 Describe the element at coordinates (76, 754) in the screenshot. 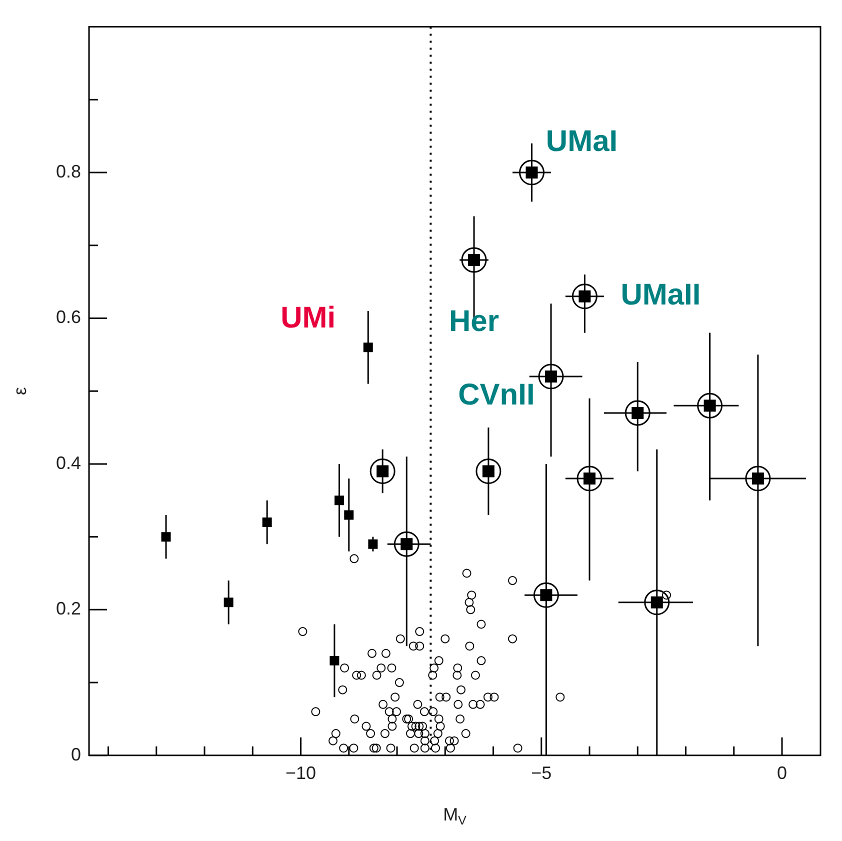

I see `y-tick-label: 0` at that location.